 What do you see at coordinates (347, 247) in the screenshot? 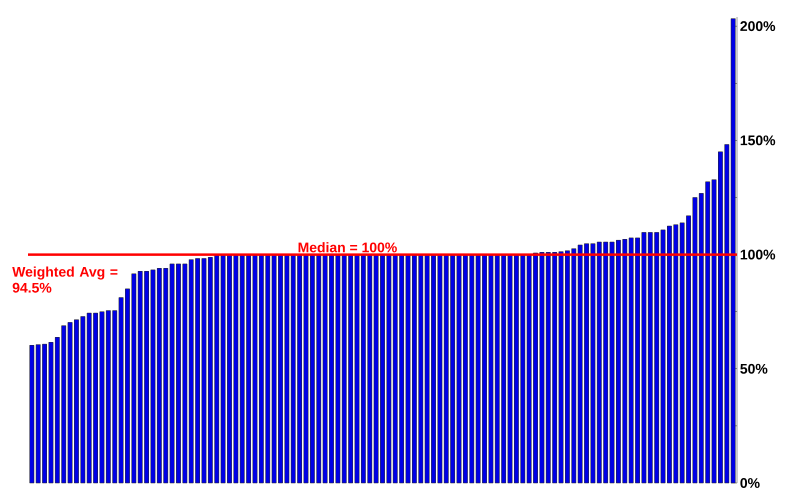
I see `ref-line-label: Median = 100%` at bounding box center [347, 247].